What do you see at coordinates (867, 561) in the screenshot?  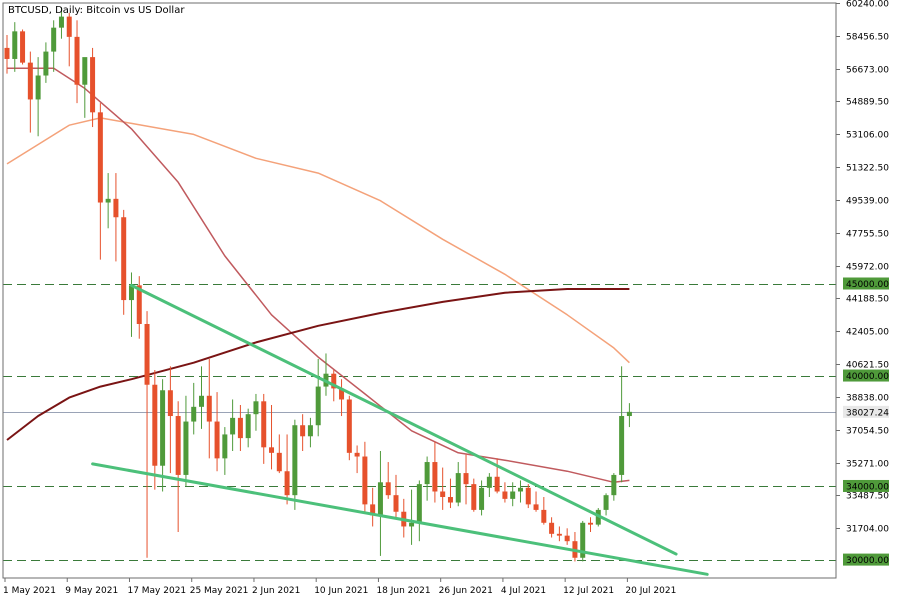 I see `level-tag: 30000.00` at bounding box center [867, 561].